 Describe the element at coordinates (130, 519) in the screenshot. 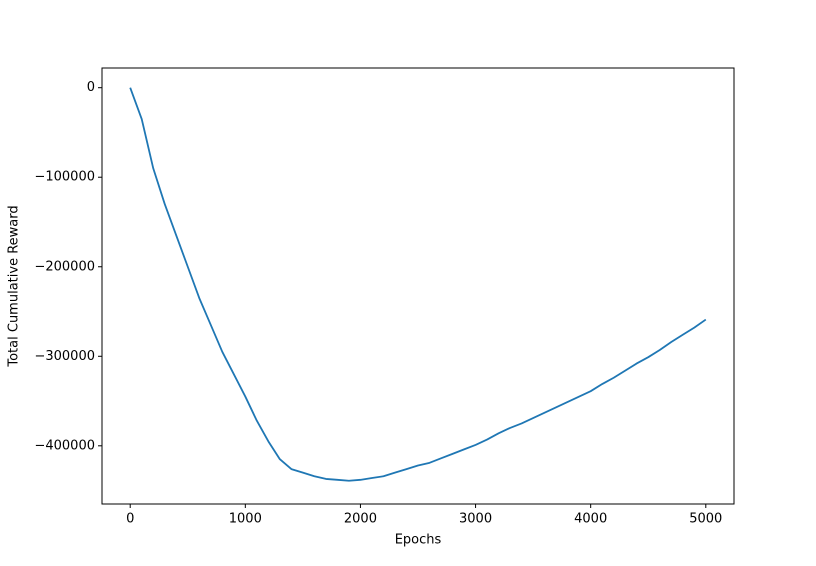

I see `x-tick-label: 0` at that location.